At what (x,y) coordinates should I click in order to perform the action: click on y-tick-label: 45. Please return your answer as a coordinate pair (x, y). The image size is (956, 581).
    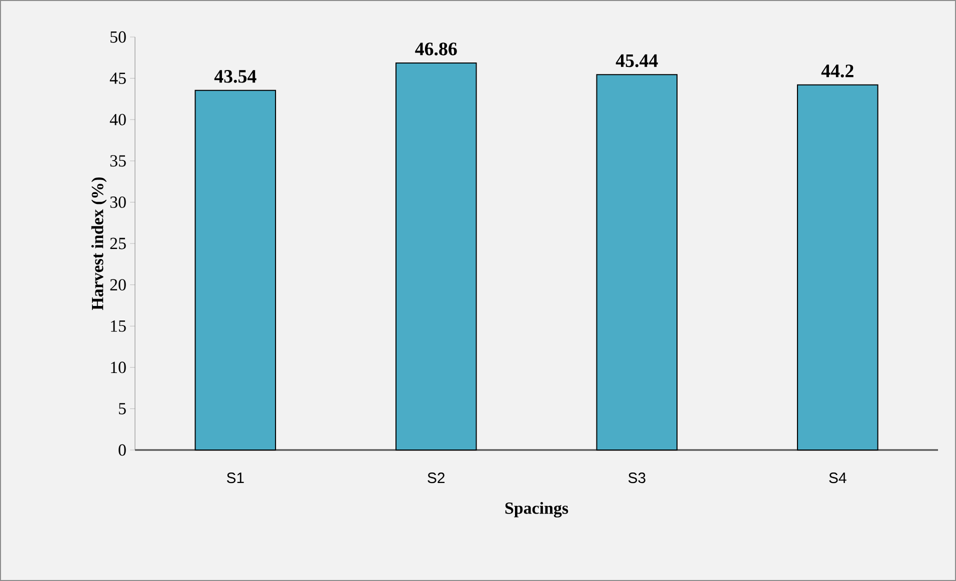
    Looking at the image, I should click on (118, 78).